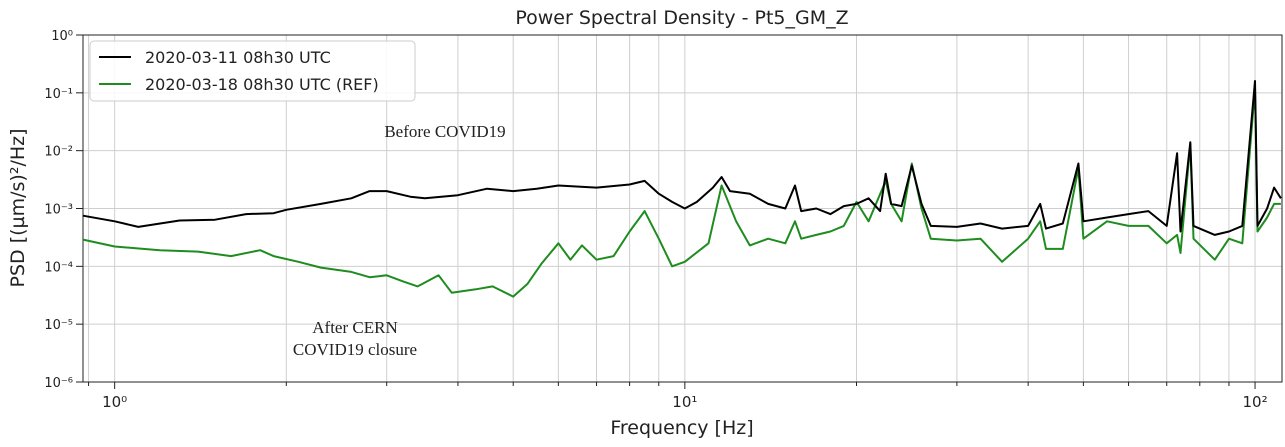  What do you see at coordinates (681, 428) in the screenshot?
I see `x-axis-label: Frequency [Hz]` at bounding box center [681, 428].